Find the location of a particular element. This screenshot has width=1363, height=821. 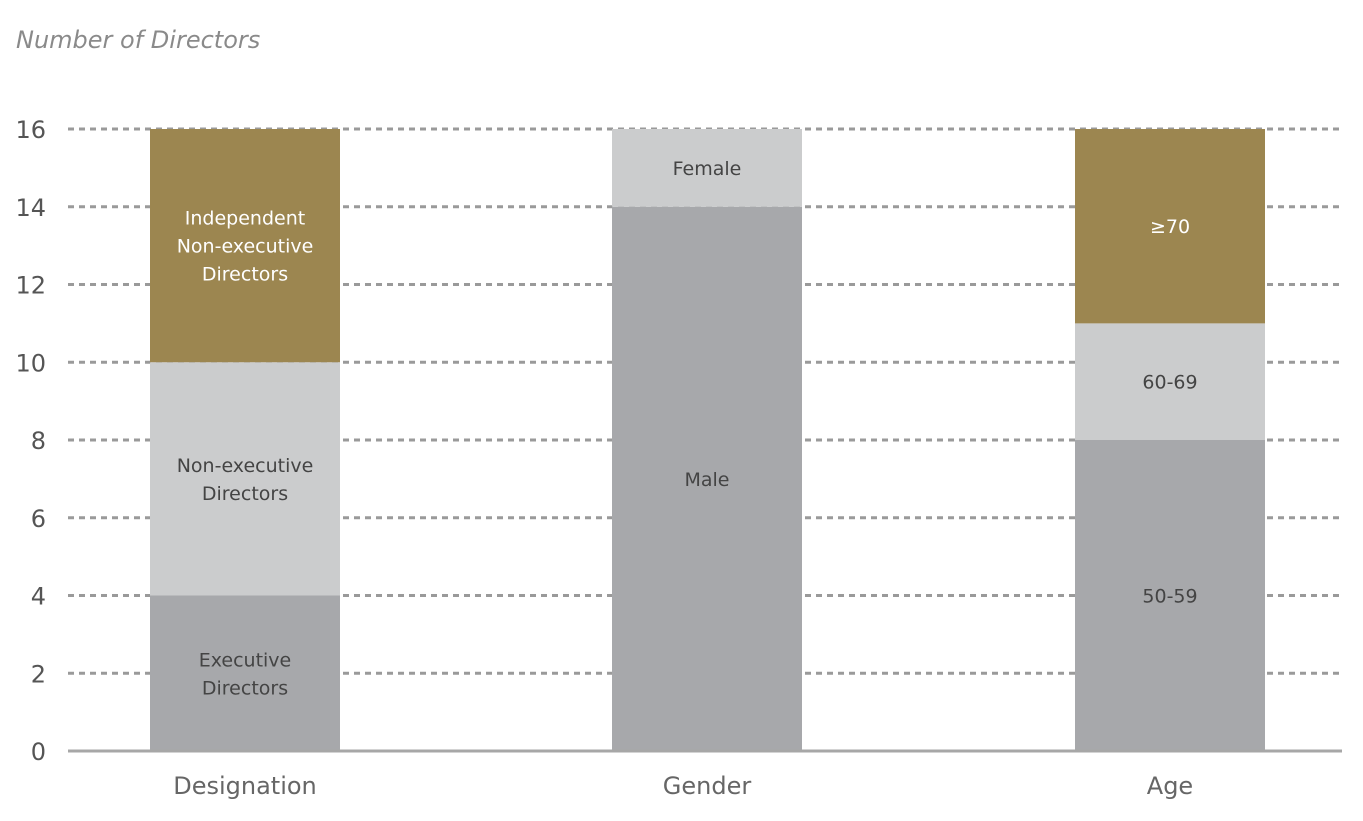

segment-label: 50-59 is located at coordinates (1169, 597).